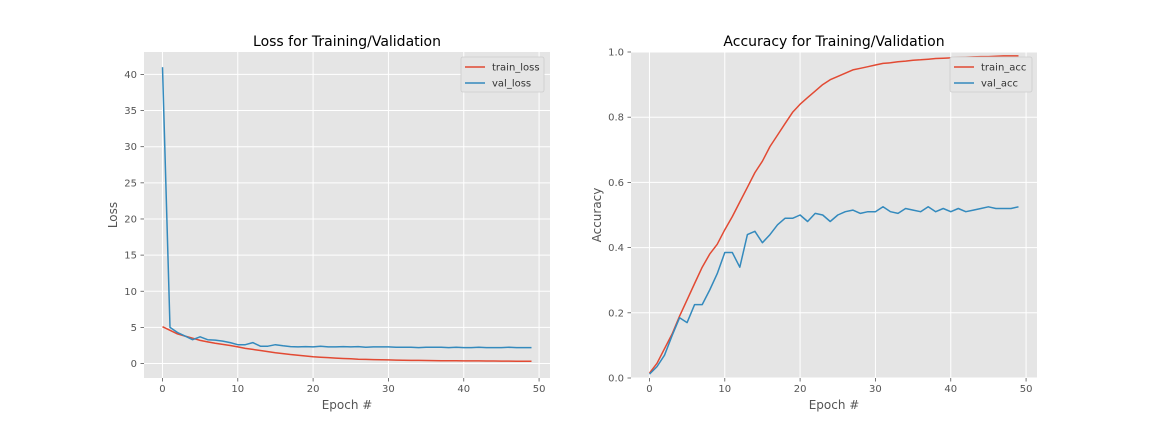 Image resolution: width=1152 pixels, height=432 pixels. I want to click on loss-legend: train_loss val_loss, so click(502, 74).